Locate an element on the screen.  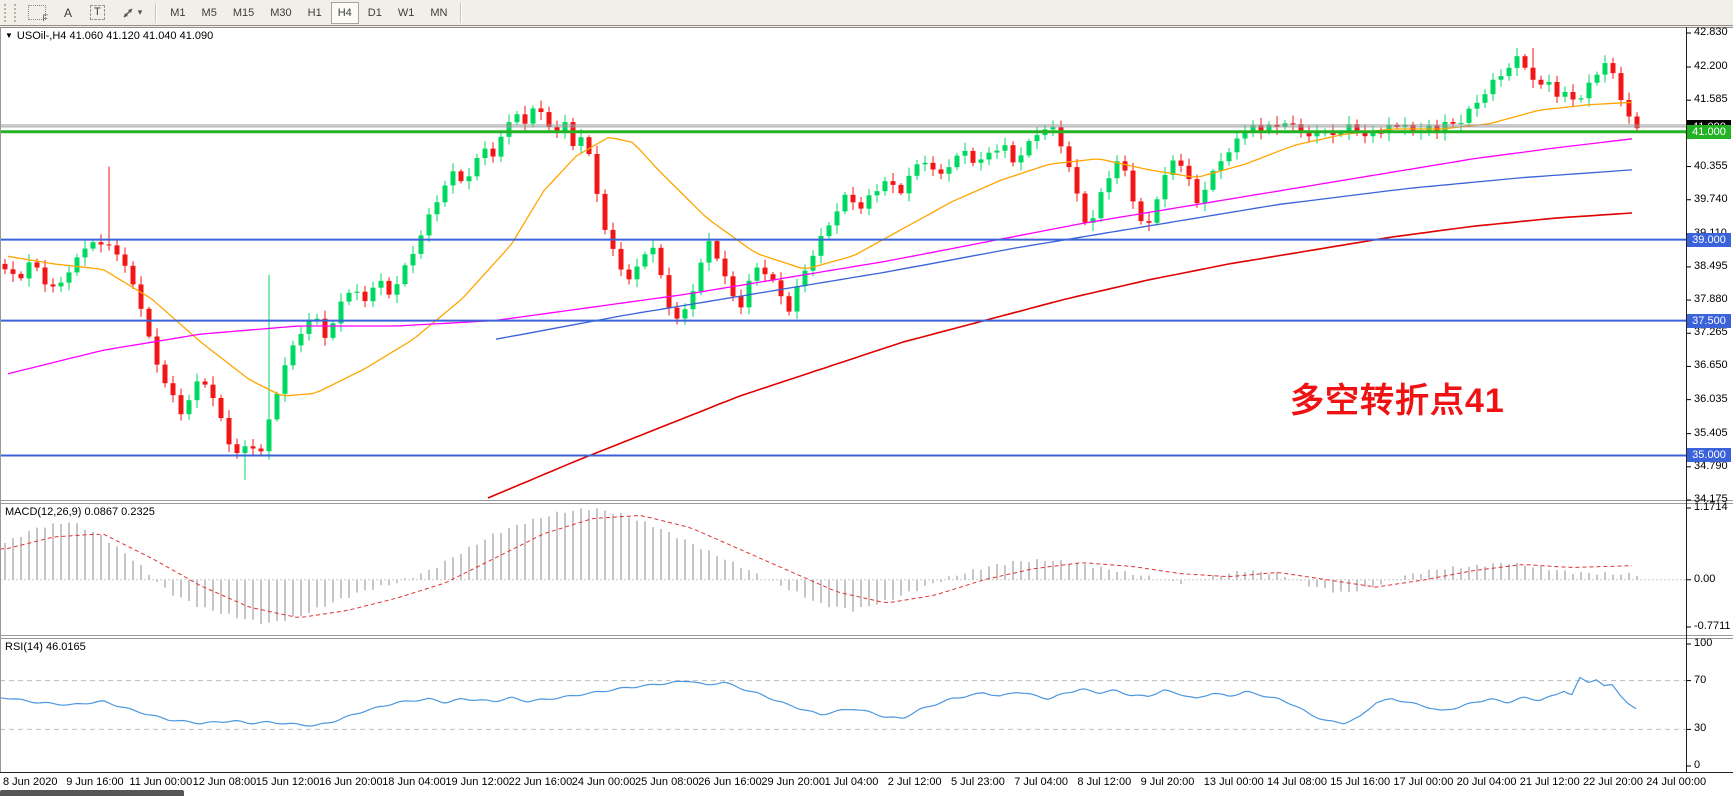
time-label: 18 Jun 04:00 is located at coordinates (414, 782).